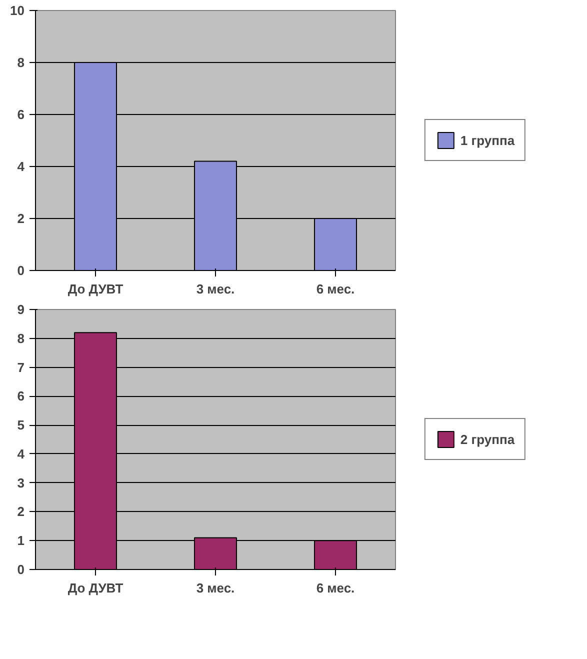 This screenshot has width=587, height=659. Describe the element at coordinates (487, 140) in the screenshot. I see `legend-label: 1 группа` at that location.